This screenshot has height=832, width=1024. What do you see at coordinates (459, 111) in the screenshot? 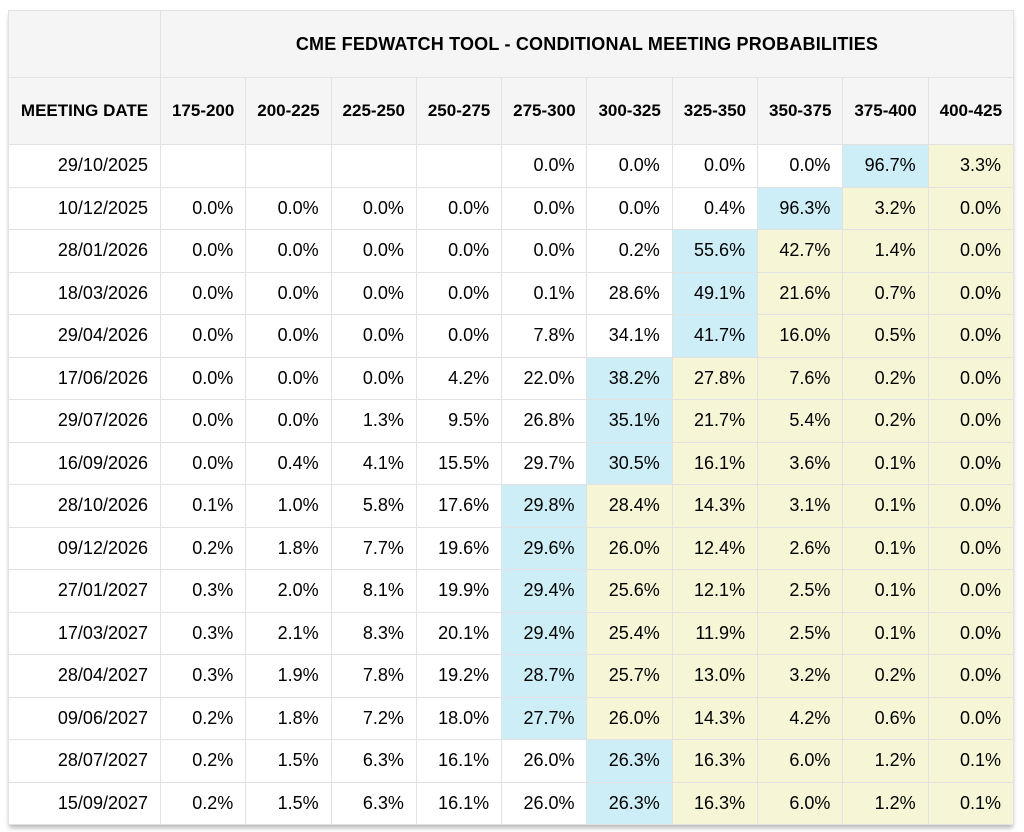
I see `rate-range-header: 250-275` at bounding box center [459, 111].